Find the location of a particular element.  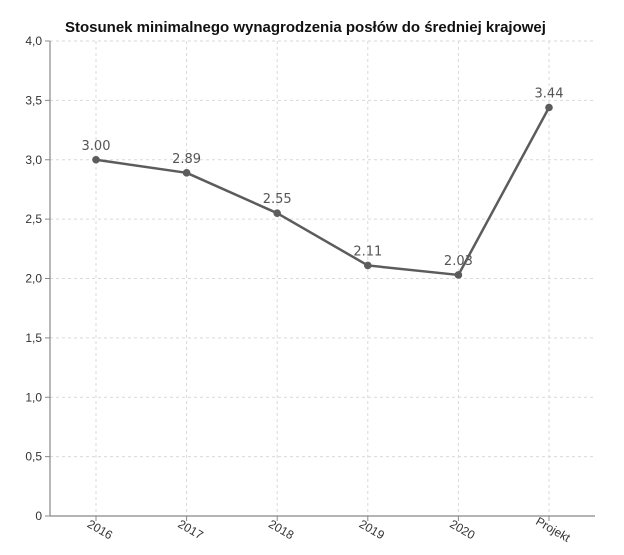

y-tick-label: 2,0 is located at coordinates (33, 279).